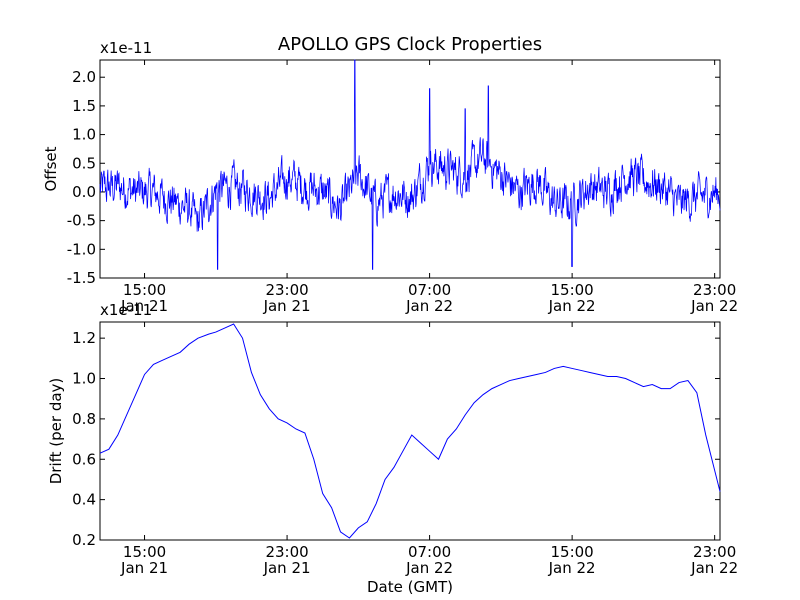 The image size is (800, 600). What do you see at coordinates (56, 431) in the screenshot?
I see `drift-axis-label: Drift (per day)` at bounding box center [56, 431].